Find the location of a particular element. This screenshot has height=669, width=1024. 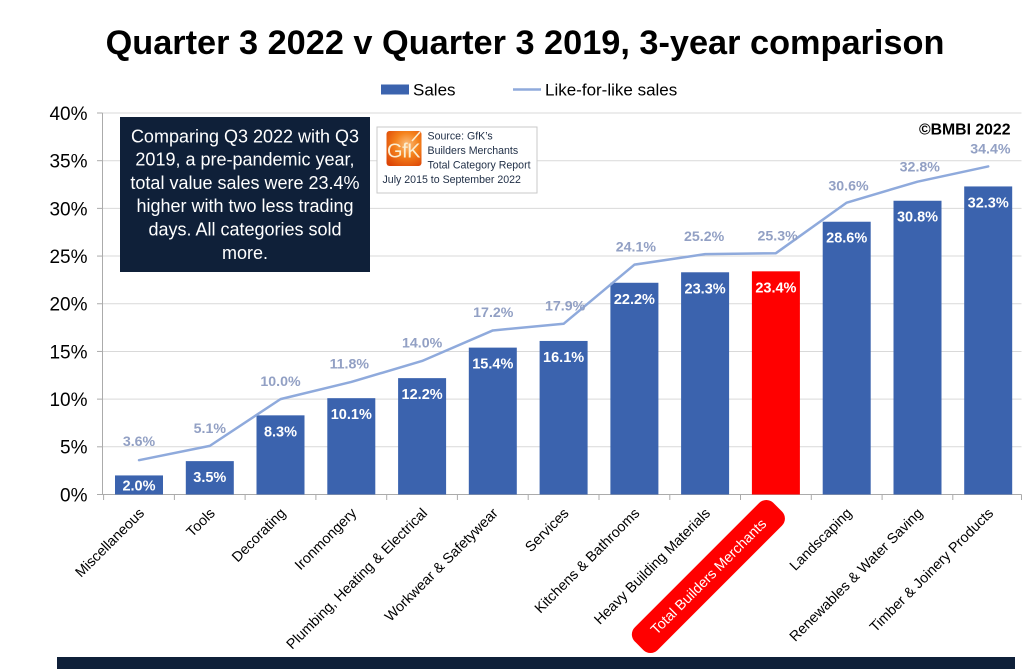

svg-text: days. All categories sold is located at coordinates (244, 230).